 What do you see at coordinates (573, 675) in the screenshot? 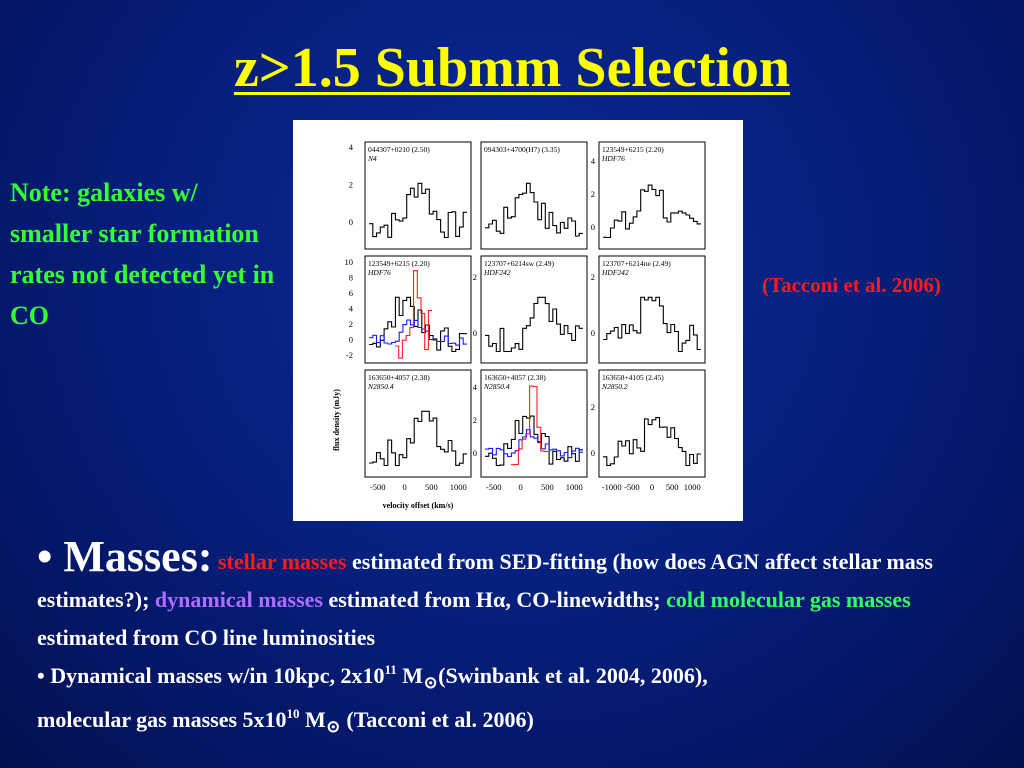
I see `dyn-text-c: (Swinbank et al. 2004, 2006),` at bounding box center [573, 675].